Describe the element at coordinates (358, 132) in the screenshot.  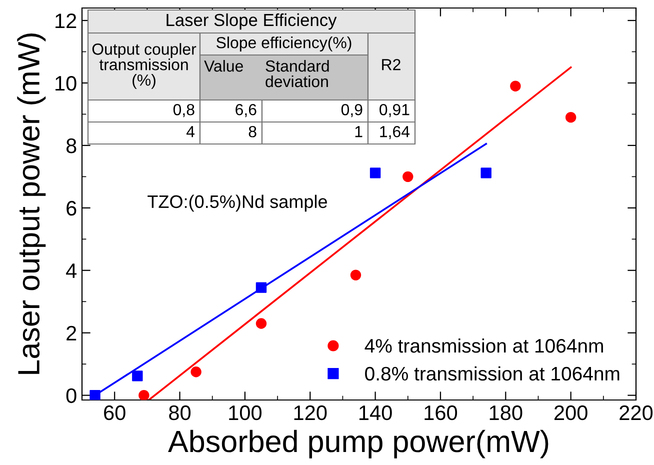
I see `annotation: 1` at that location.